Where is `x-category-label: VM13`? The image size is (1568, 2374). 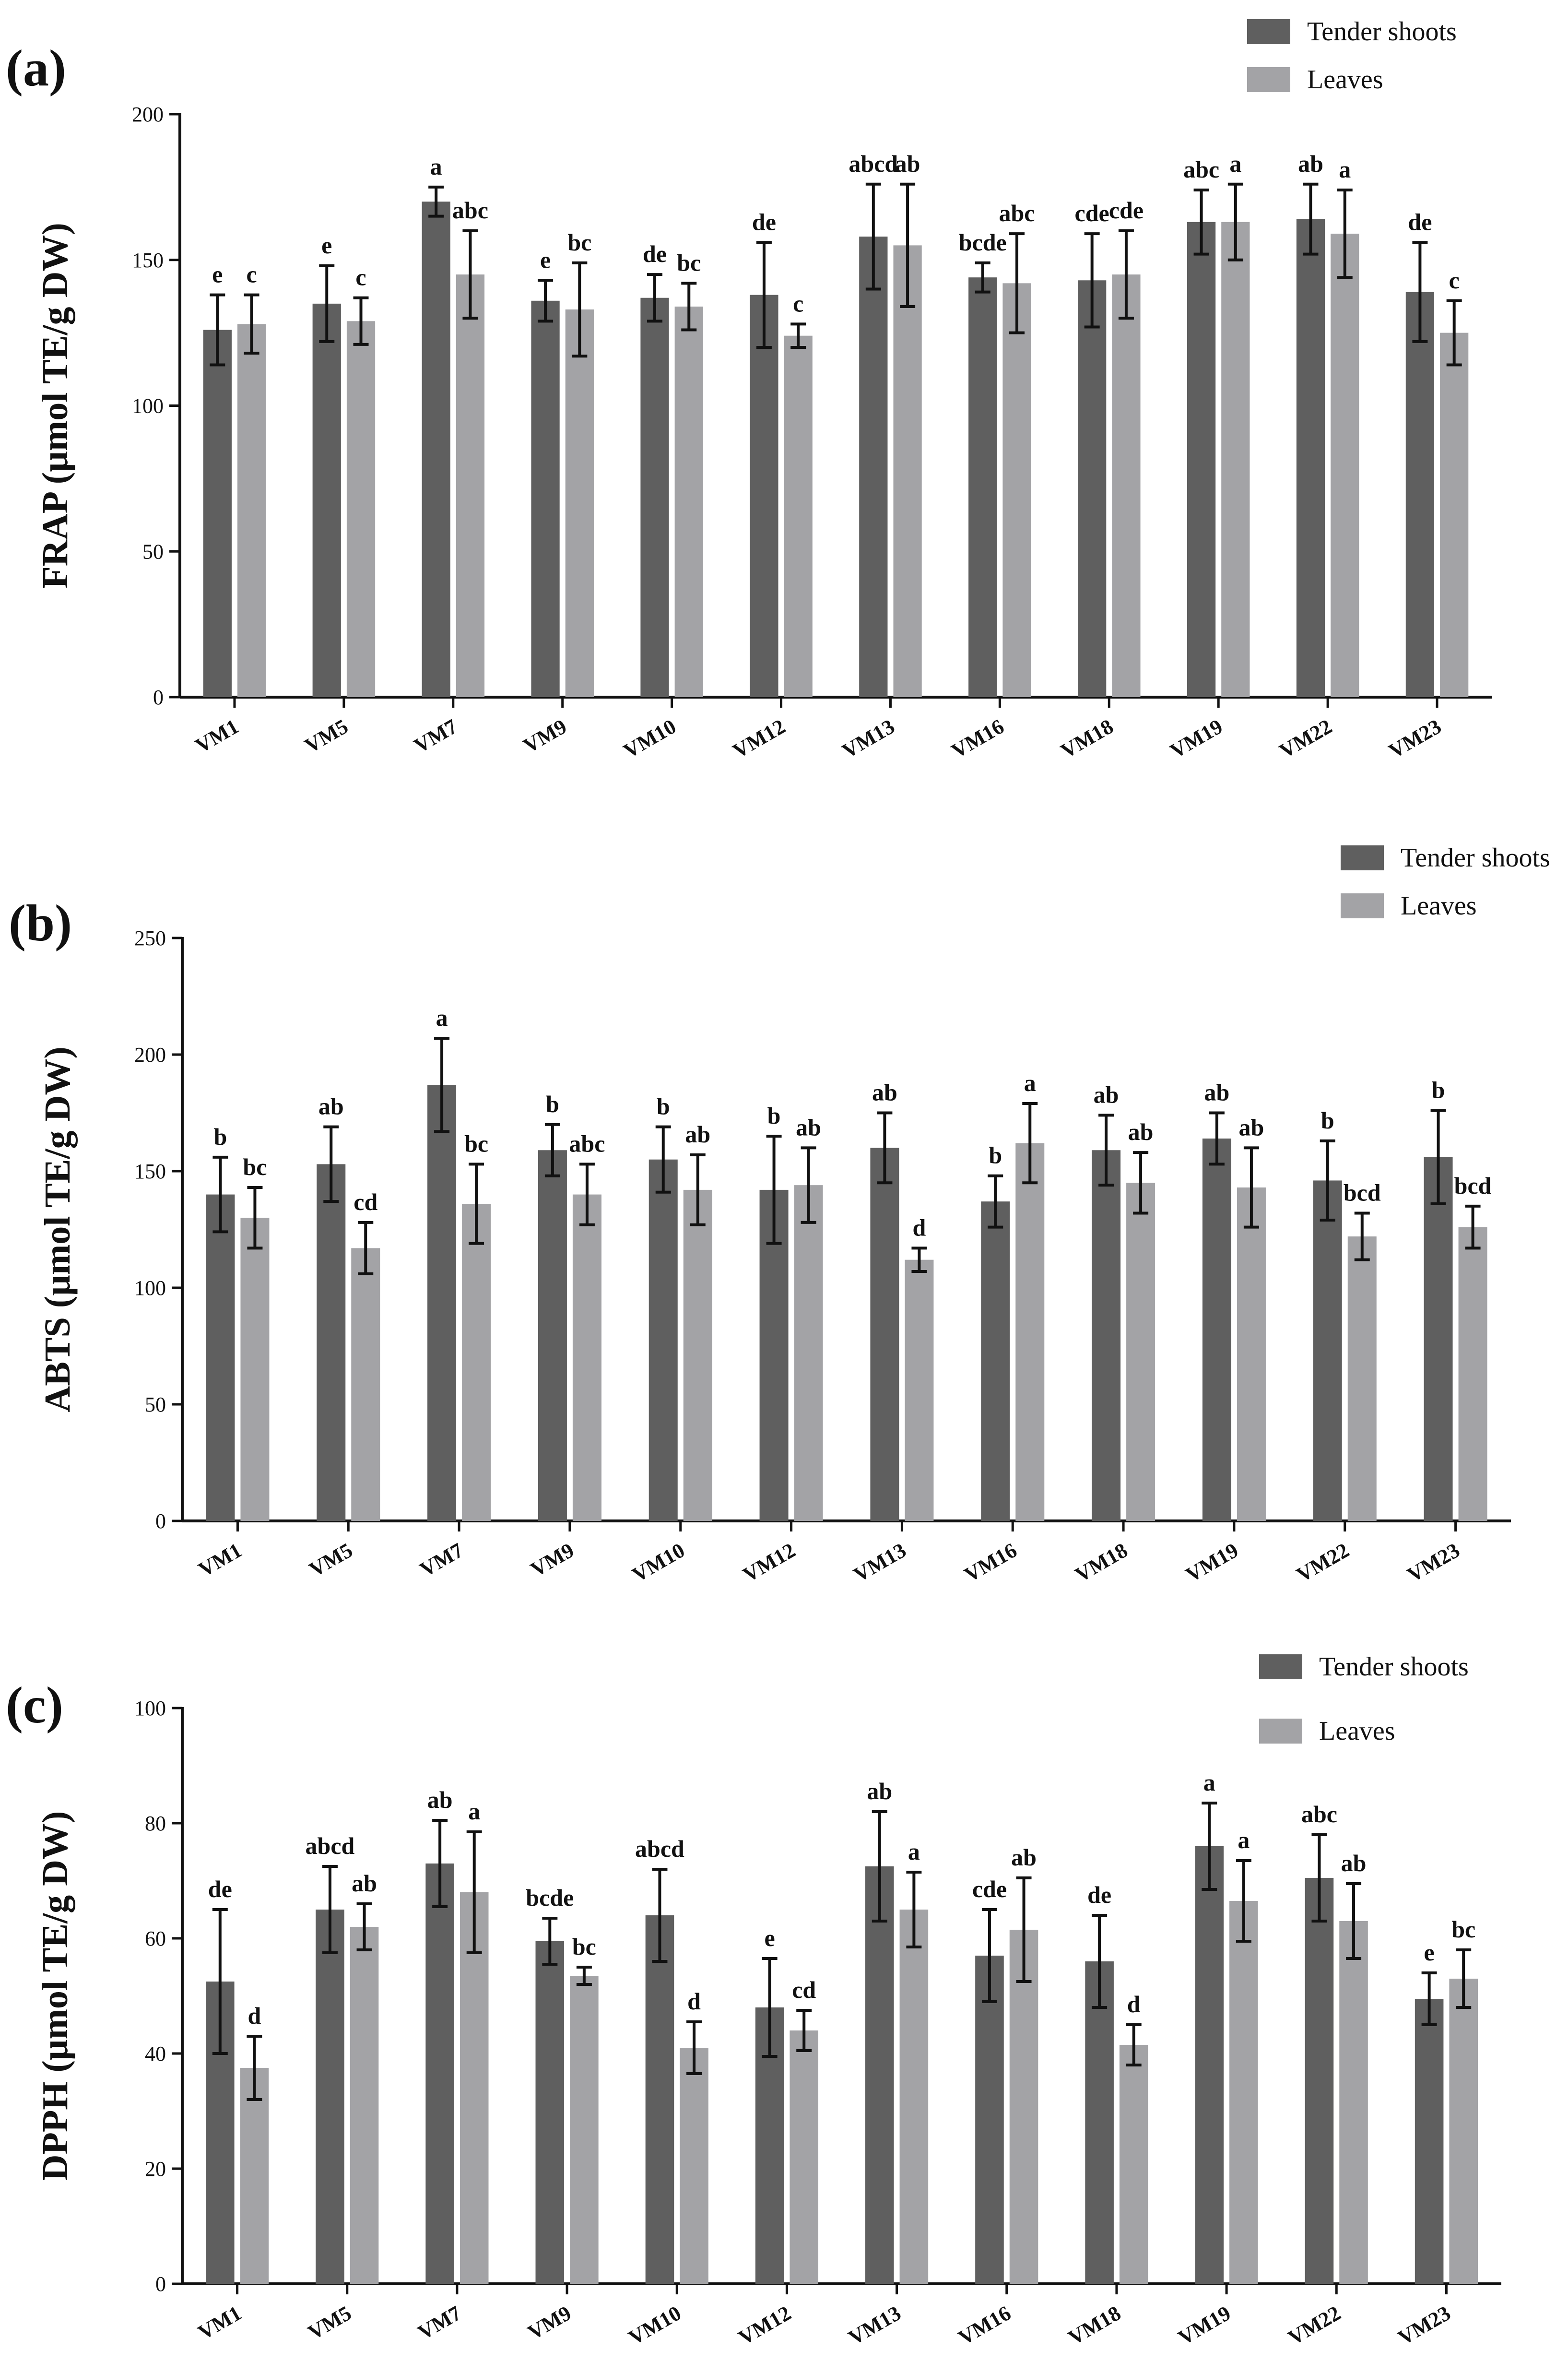 x-category-label: VM13 is located at coordinates (879, 1562).